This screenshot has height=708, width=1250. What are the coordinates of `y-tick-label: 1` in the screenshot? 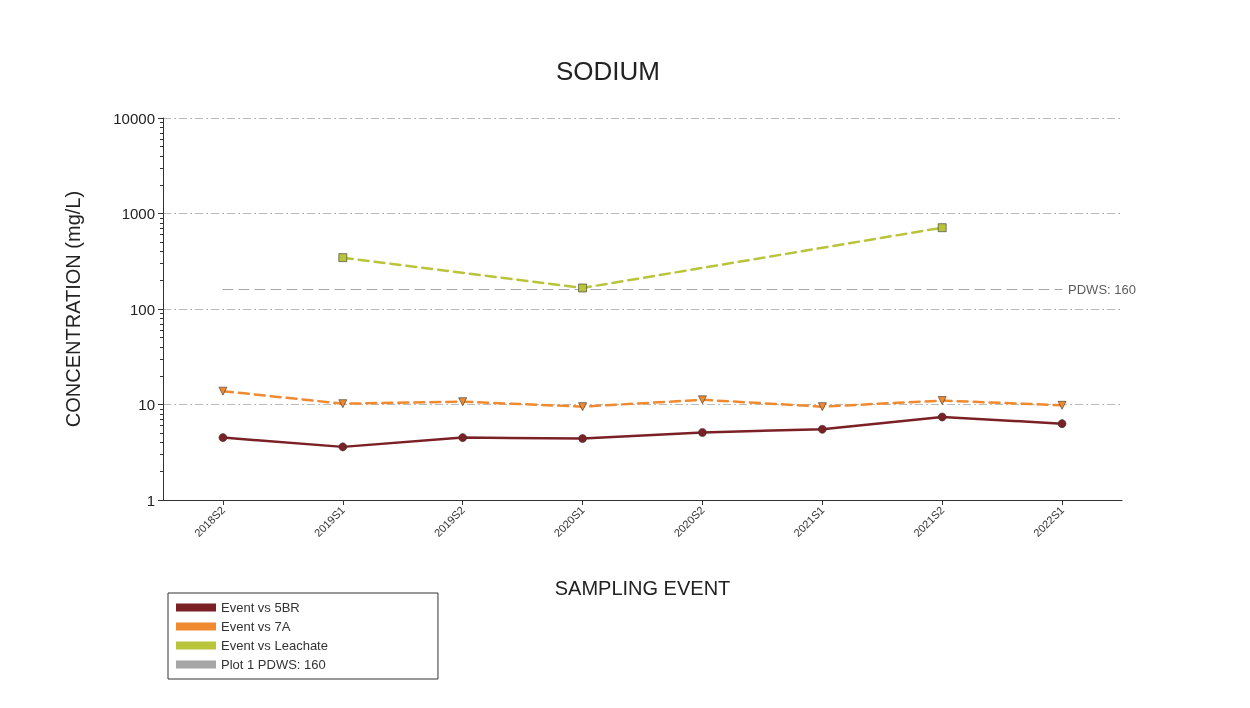 It's located at (150, 500).